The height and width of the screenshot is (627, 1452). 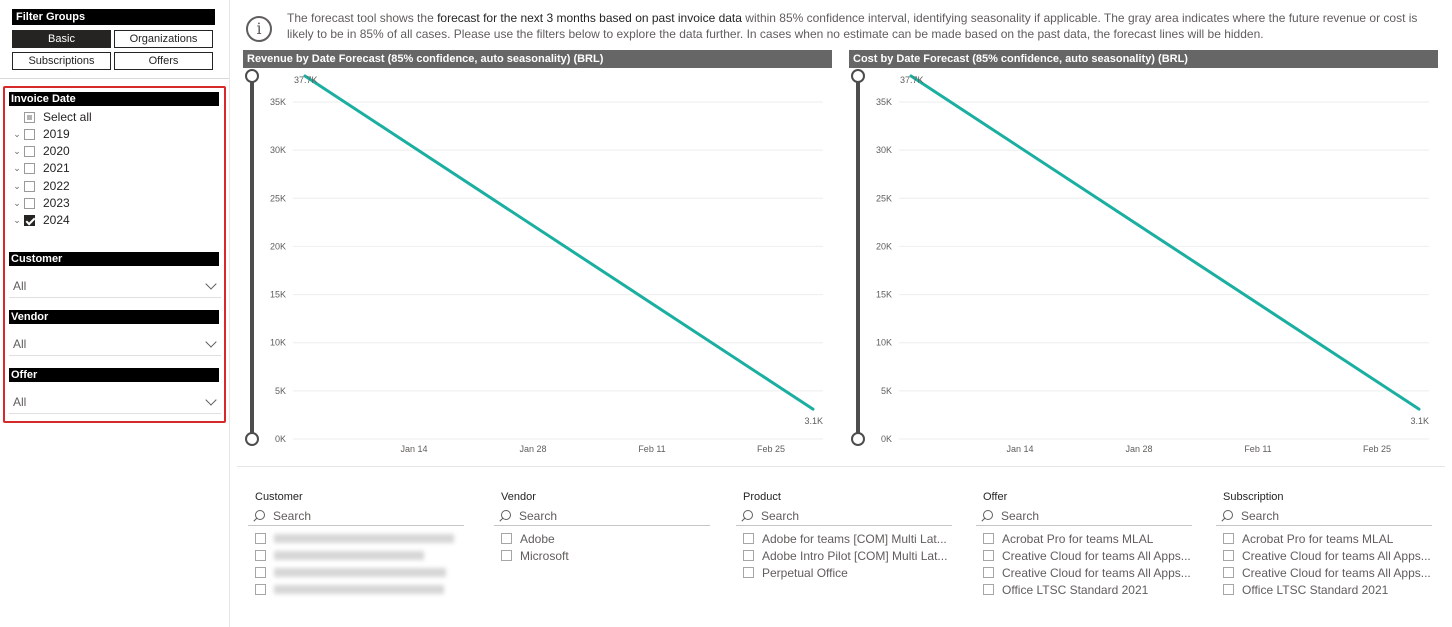 What do you see at coordinates (39, 168) in the screenshot?
I see `year-row-2021: ⌄ 2021` at bounding box center [39, 168].